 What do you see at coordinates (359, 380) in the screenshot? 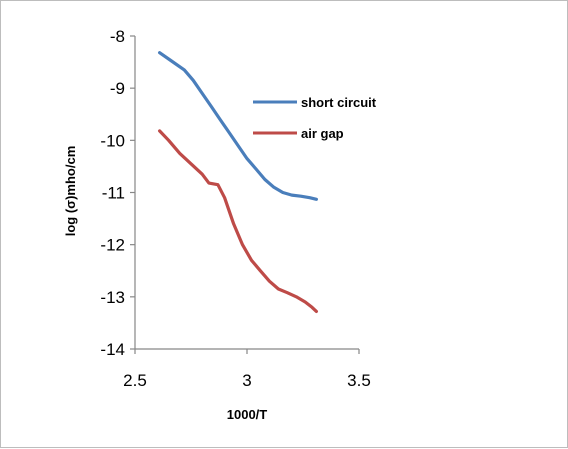
I see `x-tick-label: 3.5` at bounding box center [359, 380].